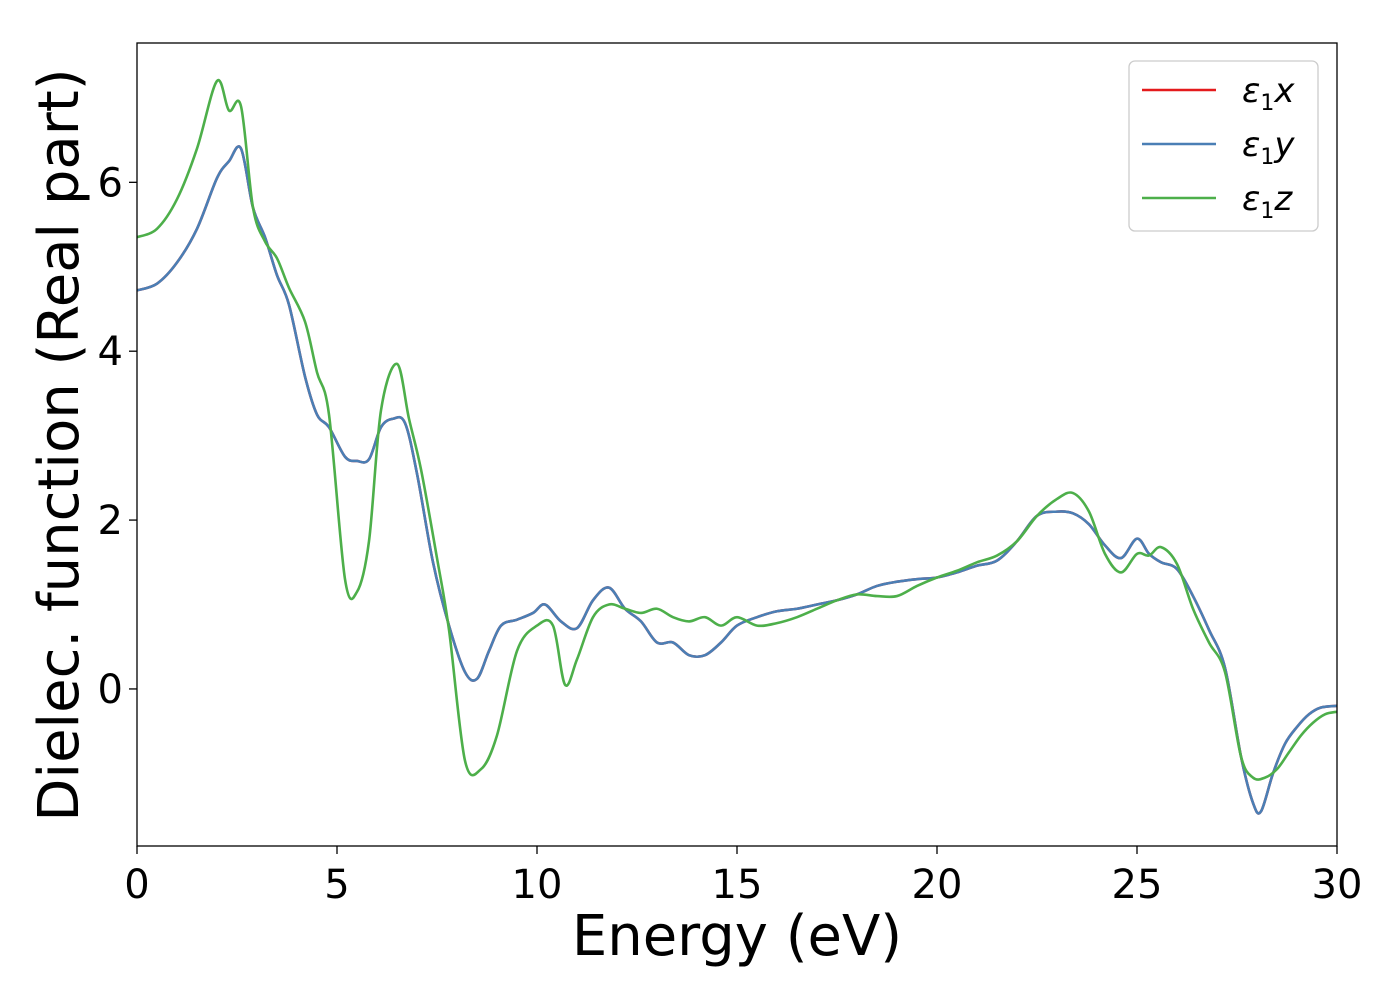 Image resolution: width=1400 pixels, height=1000 pixels. What do you see at coordinates (110, 183) in the screenshot?
I see `y-tick-label: 6` at bounding box center [110, 183].